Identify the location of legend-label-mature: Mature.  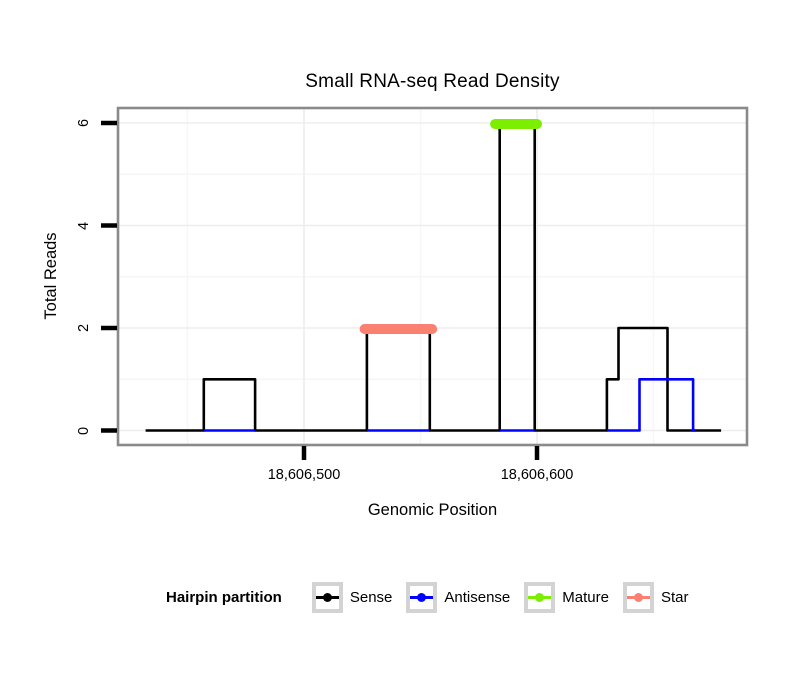
(585, 597).